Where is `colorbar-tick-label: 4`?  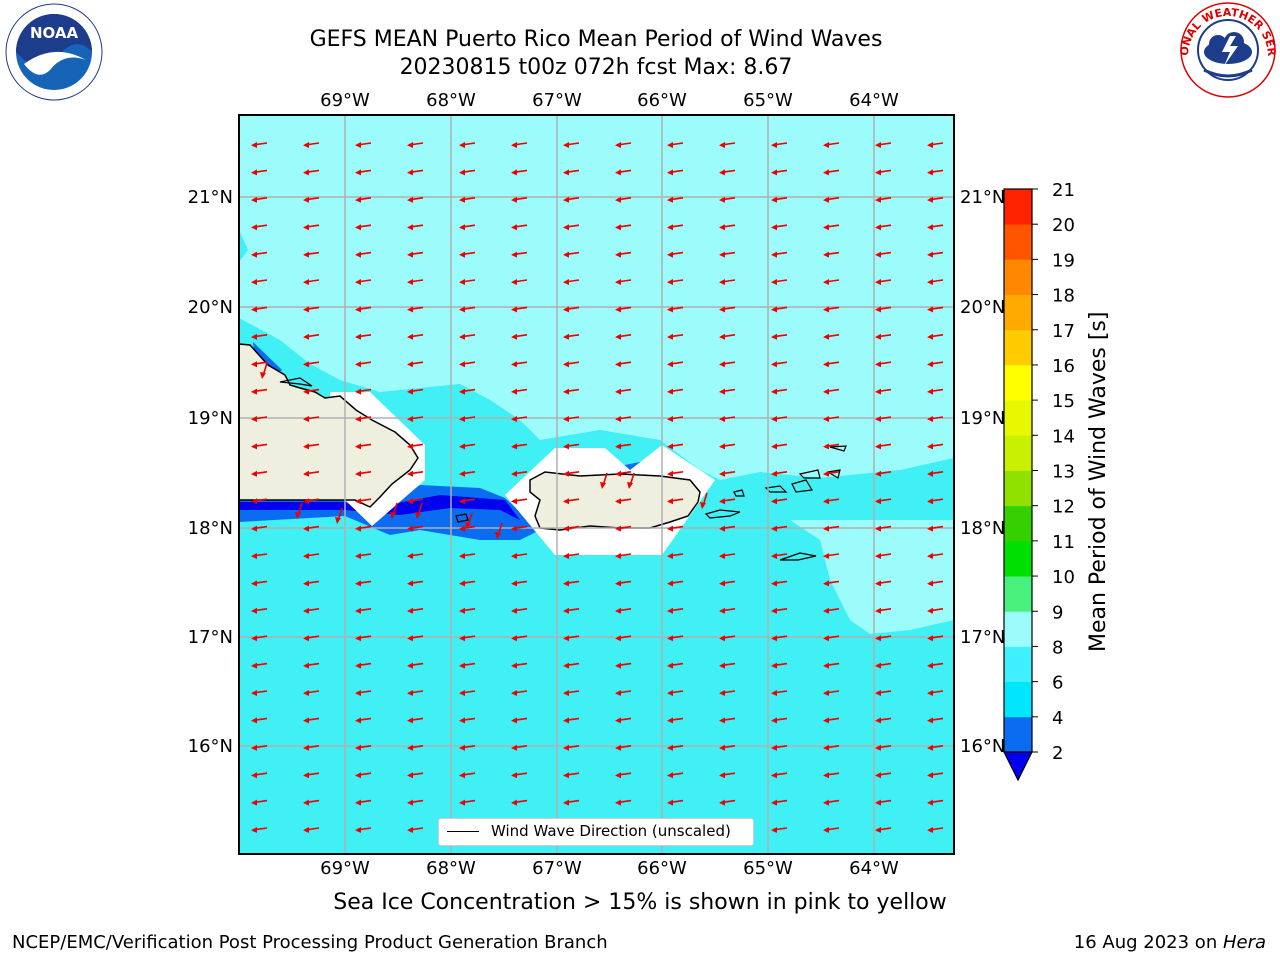
colorbar-tick-label: 4 is located at coordinates (1057, 718).